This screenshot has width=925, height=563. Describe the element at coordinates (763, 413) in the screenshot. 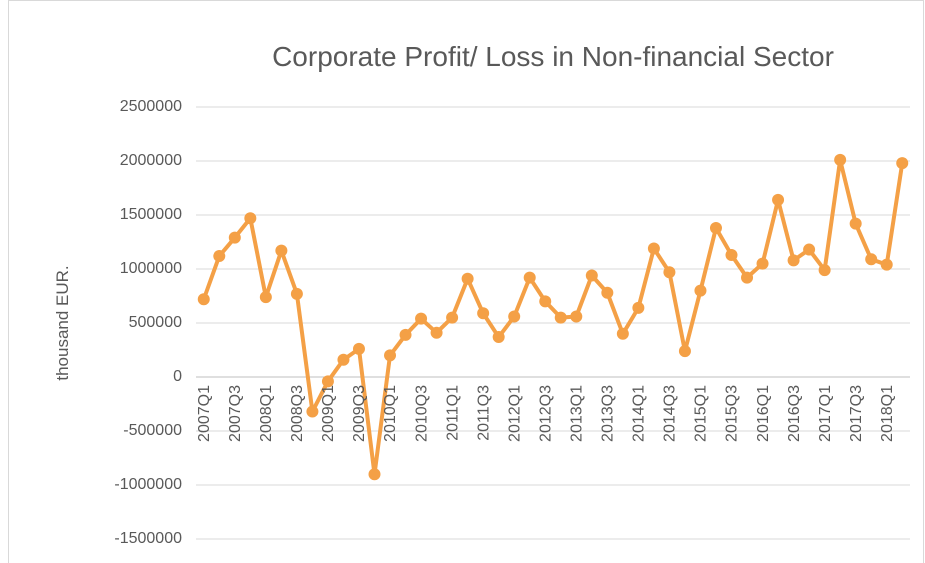

I see `x-tick-label: 2016Q1` at that location.